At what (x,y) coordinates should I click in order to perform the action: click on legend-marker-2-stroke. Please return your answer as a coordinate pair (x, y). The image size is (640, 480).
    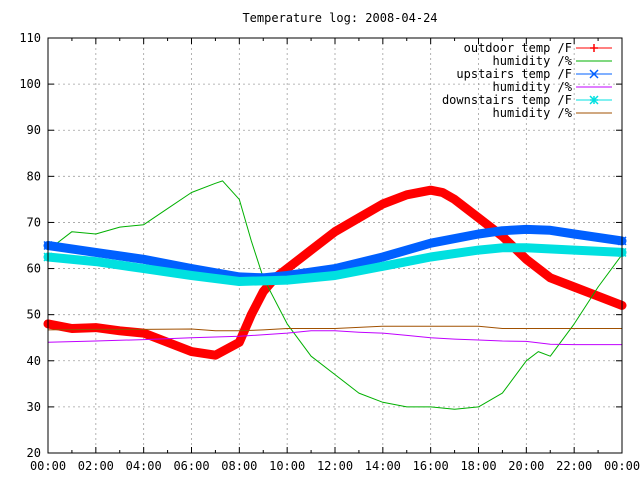
    Looking at the image, I should click on (594, 74).